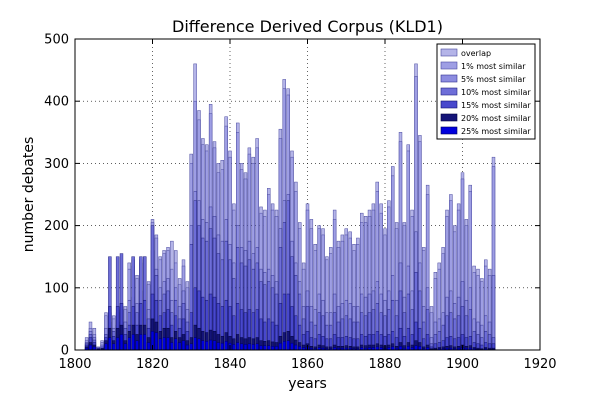 This screenshot has height=400, width=600. I want to click on y-tick-label: 500, so click(56, 40).